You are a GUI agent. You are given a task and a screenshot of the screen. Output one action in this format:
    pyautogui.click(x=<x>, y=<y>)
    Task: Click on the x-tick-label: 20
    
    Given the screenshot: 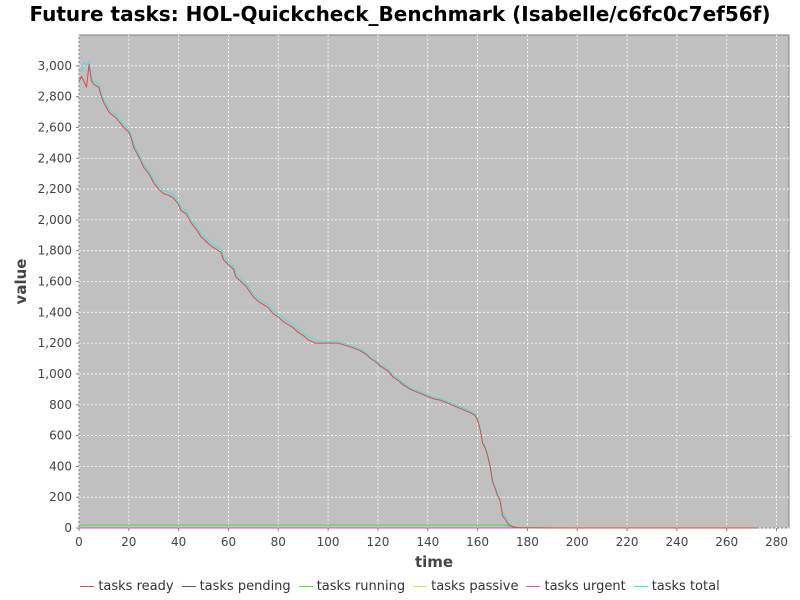 What is the action you would take?
    pyautogui.click(x=128, y=542)
    